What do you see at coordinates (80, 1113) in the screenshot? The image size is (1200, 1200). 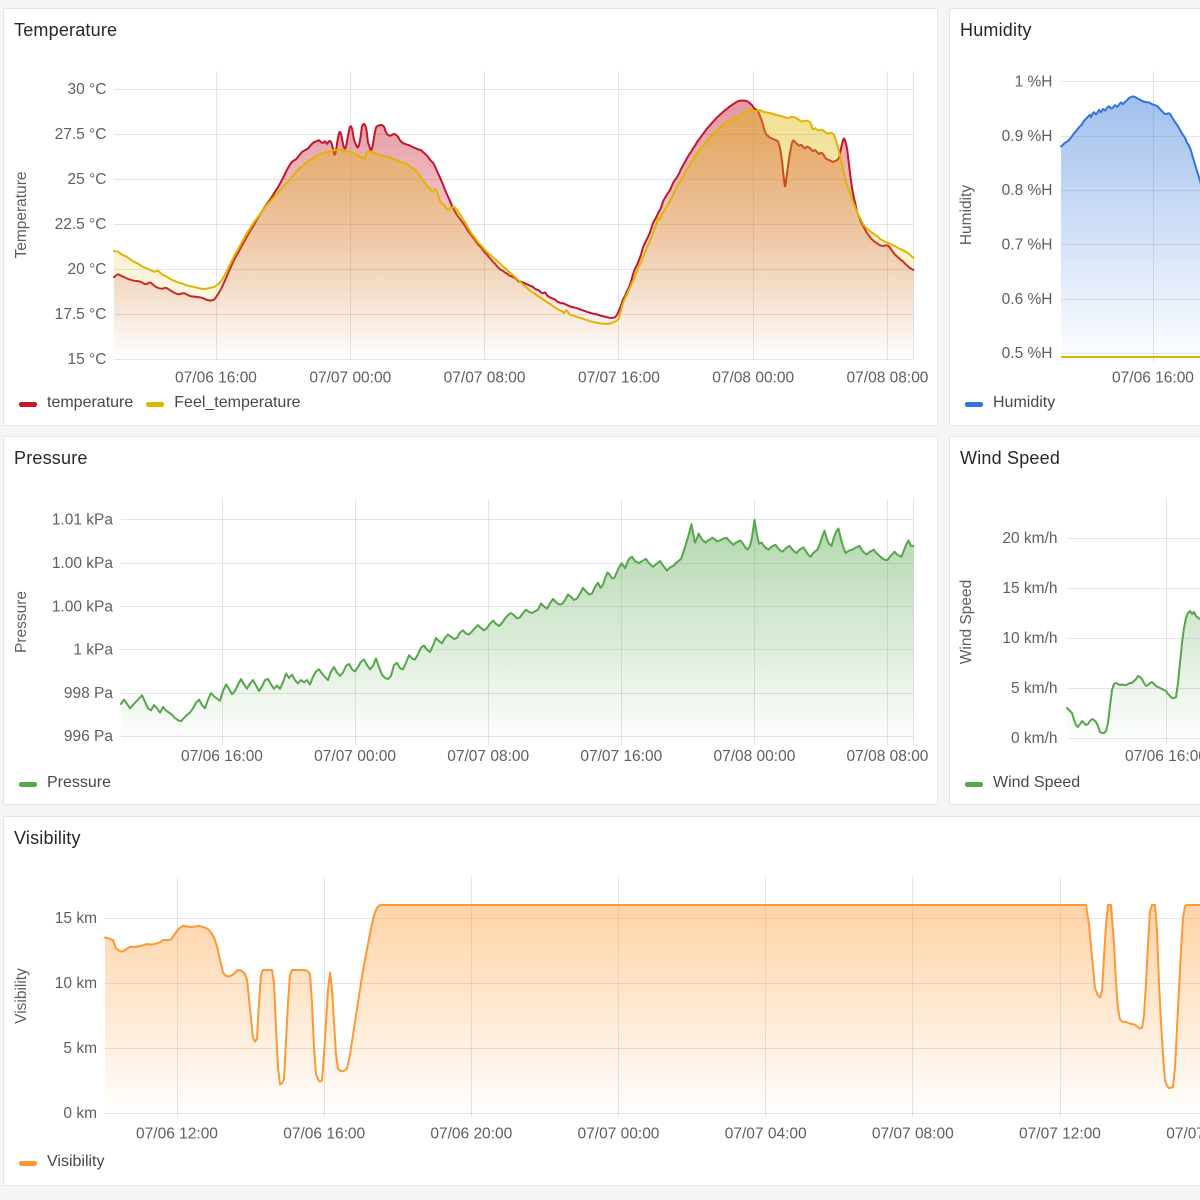 I see `svg-text: 0 km` at bounding box center [80, 1113].